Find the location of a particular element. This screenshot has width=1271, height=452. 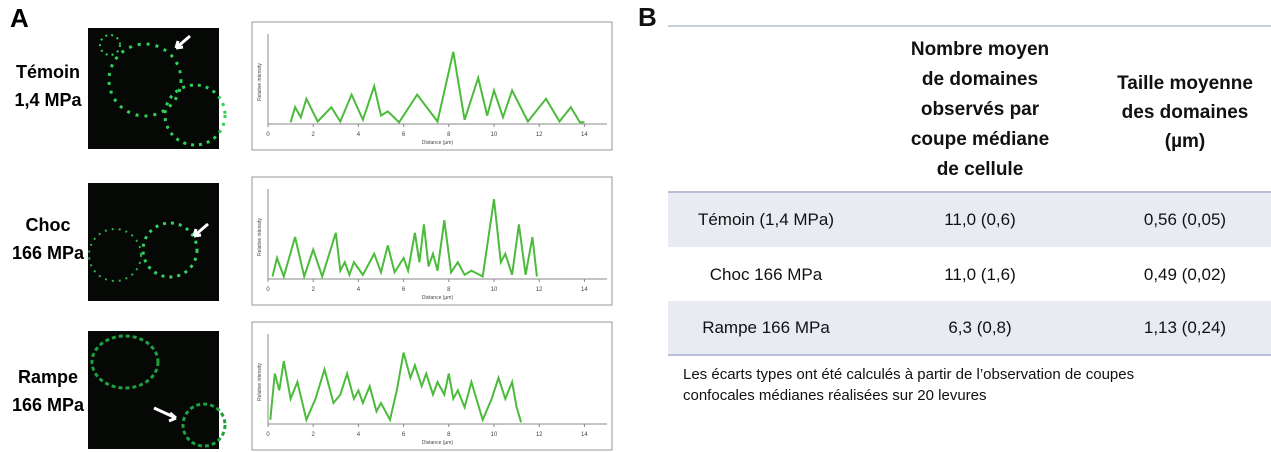

table-cell: 6,3 (0,8) is located at coordinates (980, 327).